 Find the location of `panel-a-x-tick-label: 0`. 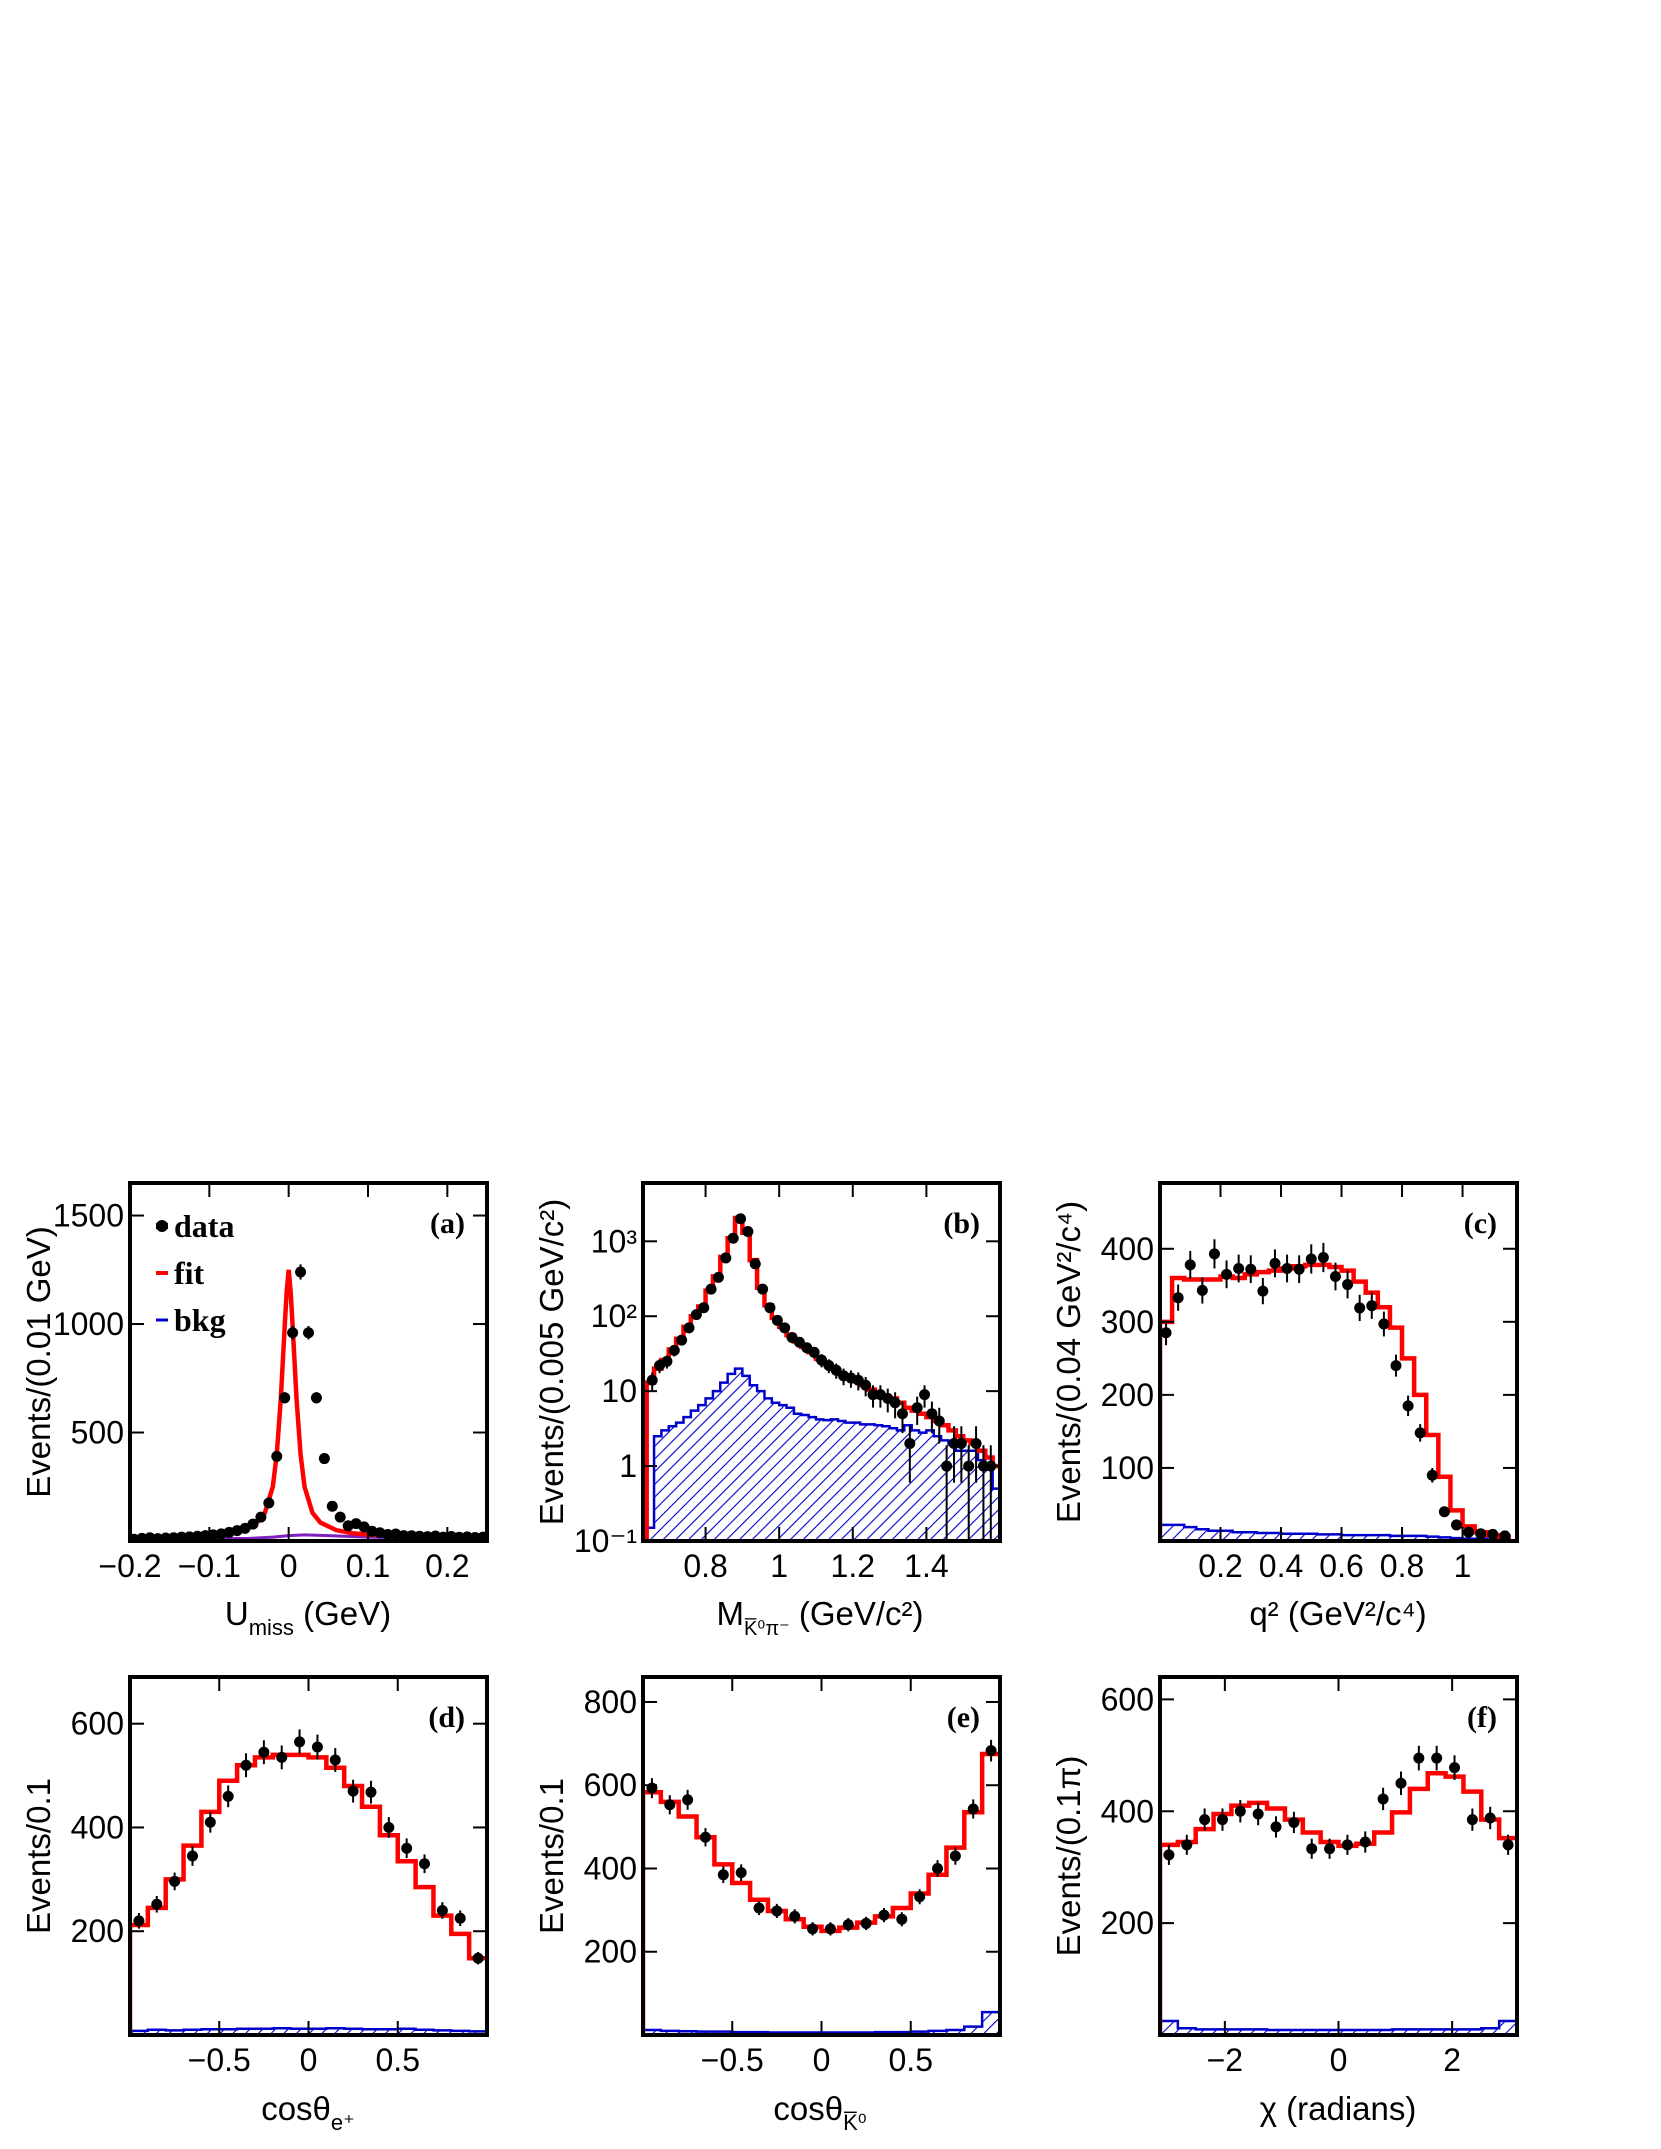

panel-a-x-tick-label: 0 is located at coordinates (289, 1566).